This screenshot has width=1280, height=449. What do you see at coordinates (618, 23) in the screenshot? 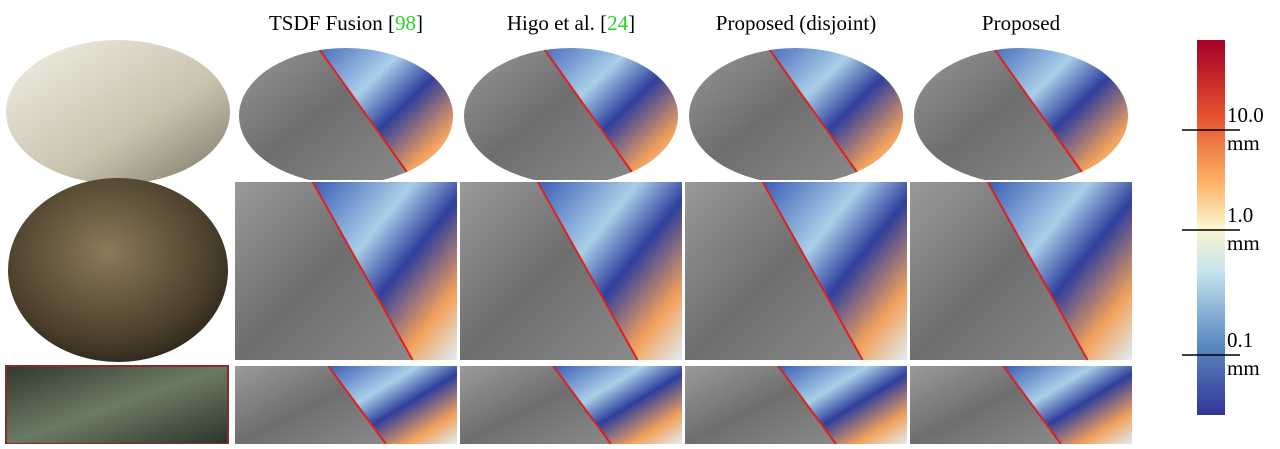
I see `citation: 24` at bounding box center [618, 23].